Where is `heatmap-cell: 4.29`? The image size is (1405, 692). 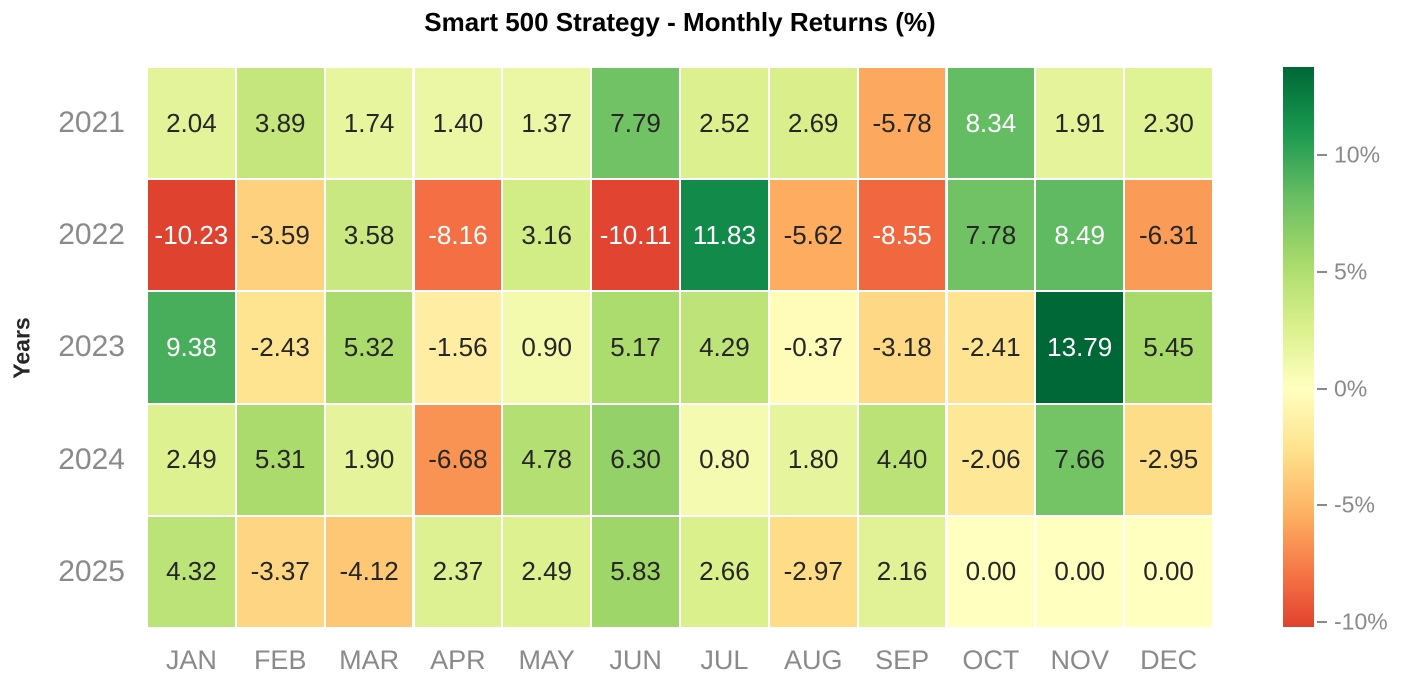
heatmap-cell: 4.29 is located at coordinates (724, 347).